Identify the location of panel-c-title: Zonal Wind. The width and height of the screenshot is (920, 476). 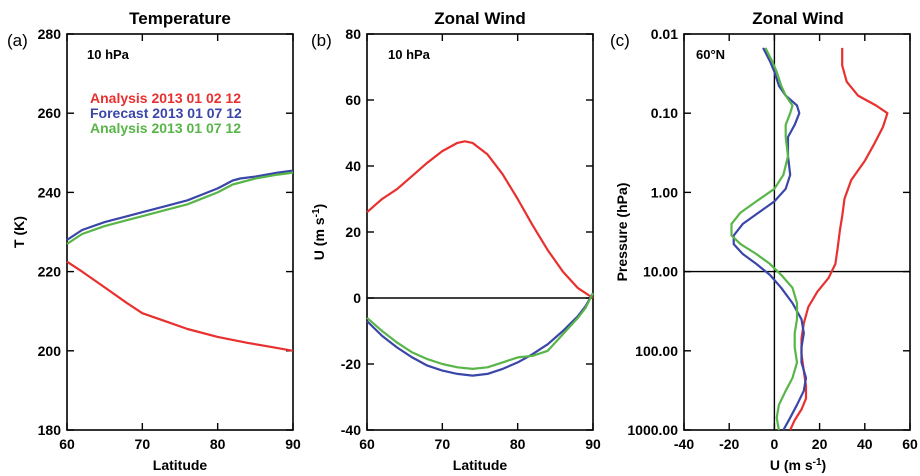
(797, 18).